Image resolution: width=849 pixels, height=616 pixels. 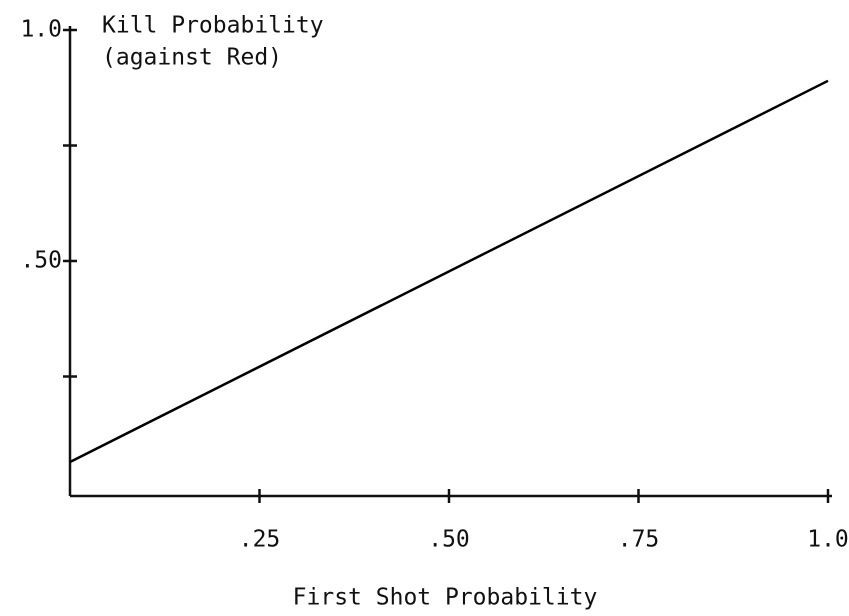 What do you see at coordinates (41, 30) in the screenshot?
I see `y-tick-label: 1.0` at bounding box center [41, 30].